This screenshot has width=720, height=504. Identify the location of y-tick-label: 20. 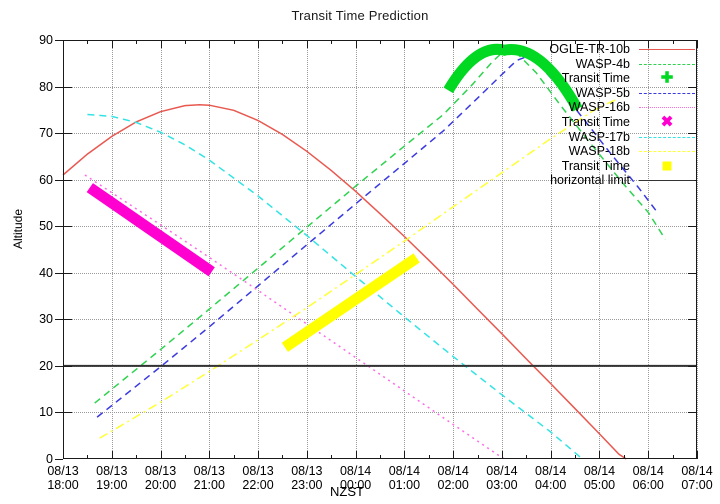
(46, 365).